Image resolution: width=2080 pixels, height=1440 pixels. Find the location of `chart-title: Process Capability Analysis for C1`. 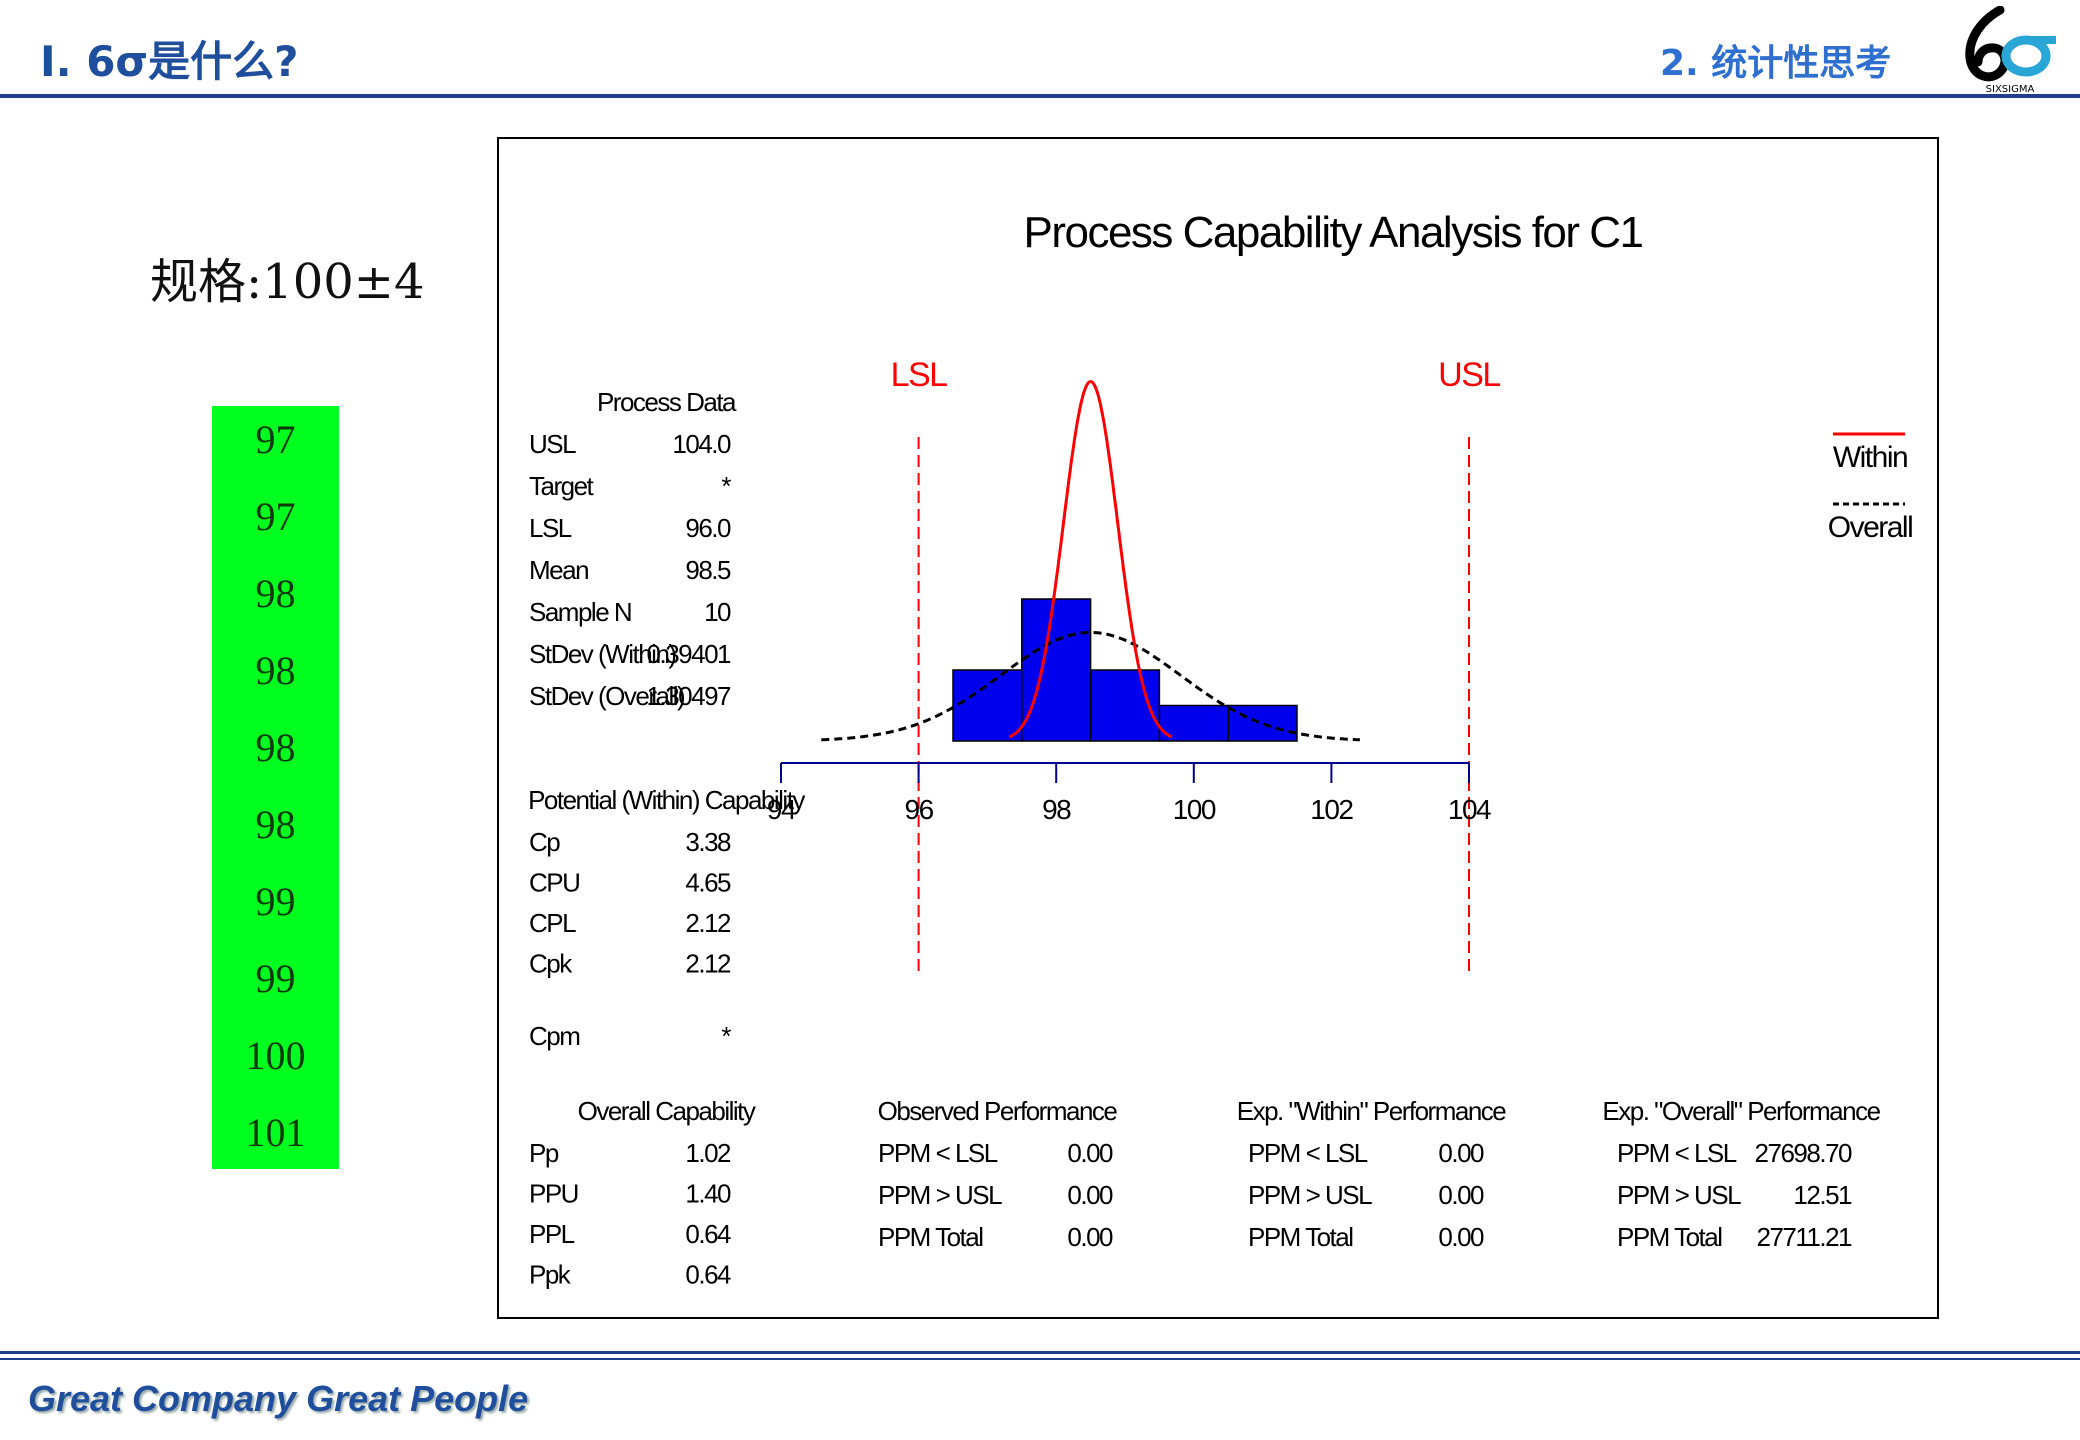

chart-title: Process Capability Analysis for C1 is located at coordinates (1332, 232).